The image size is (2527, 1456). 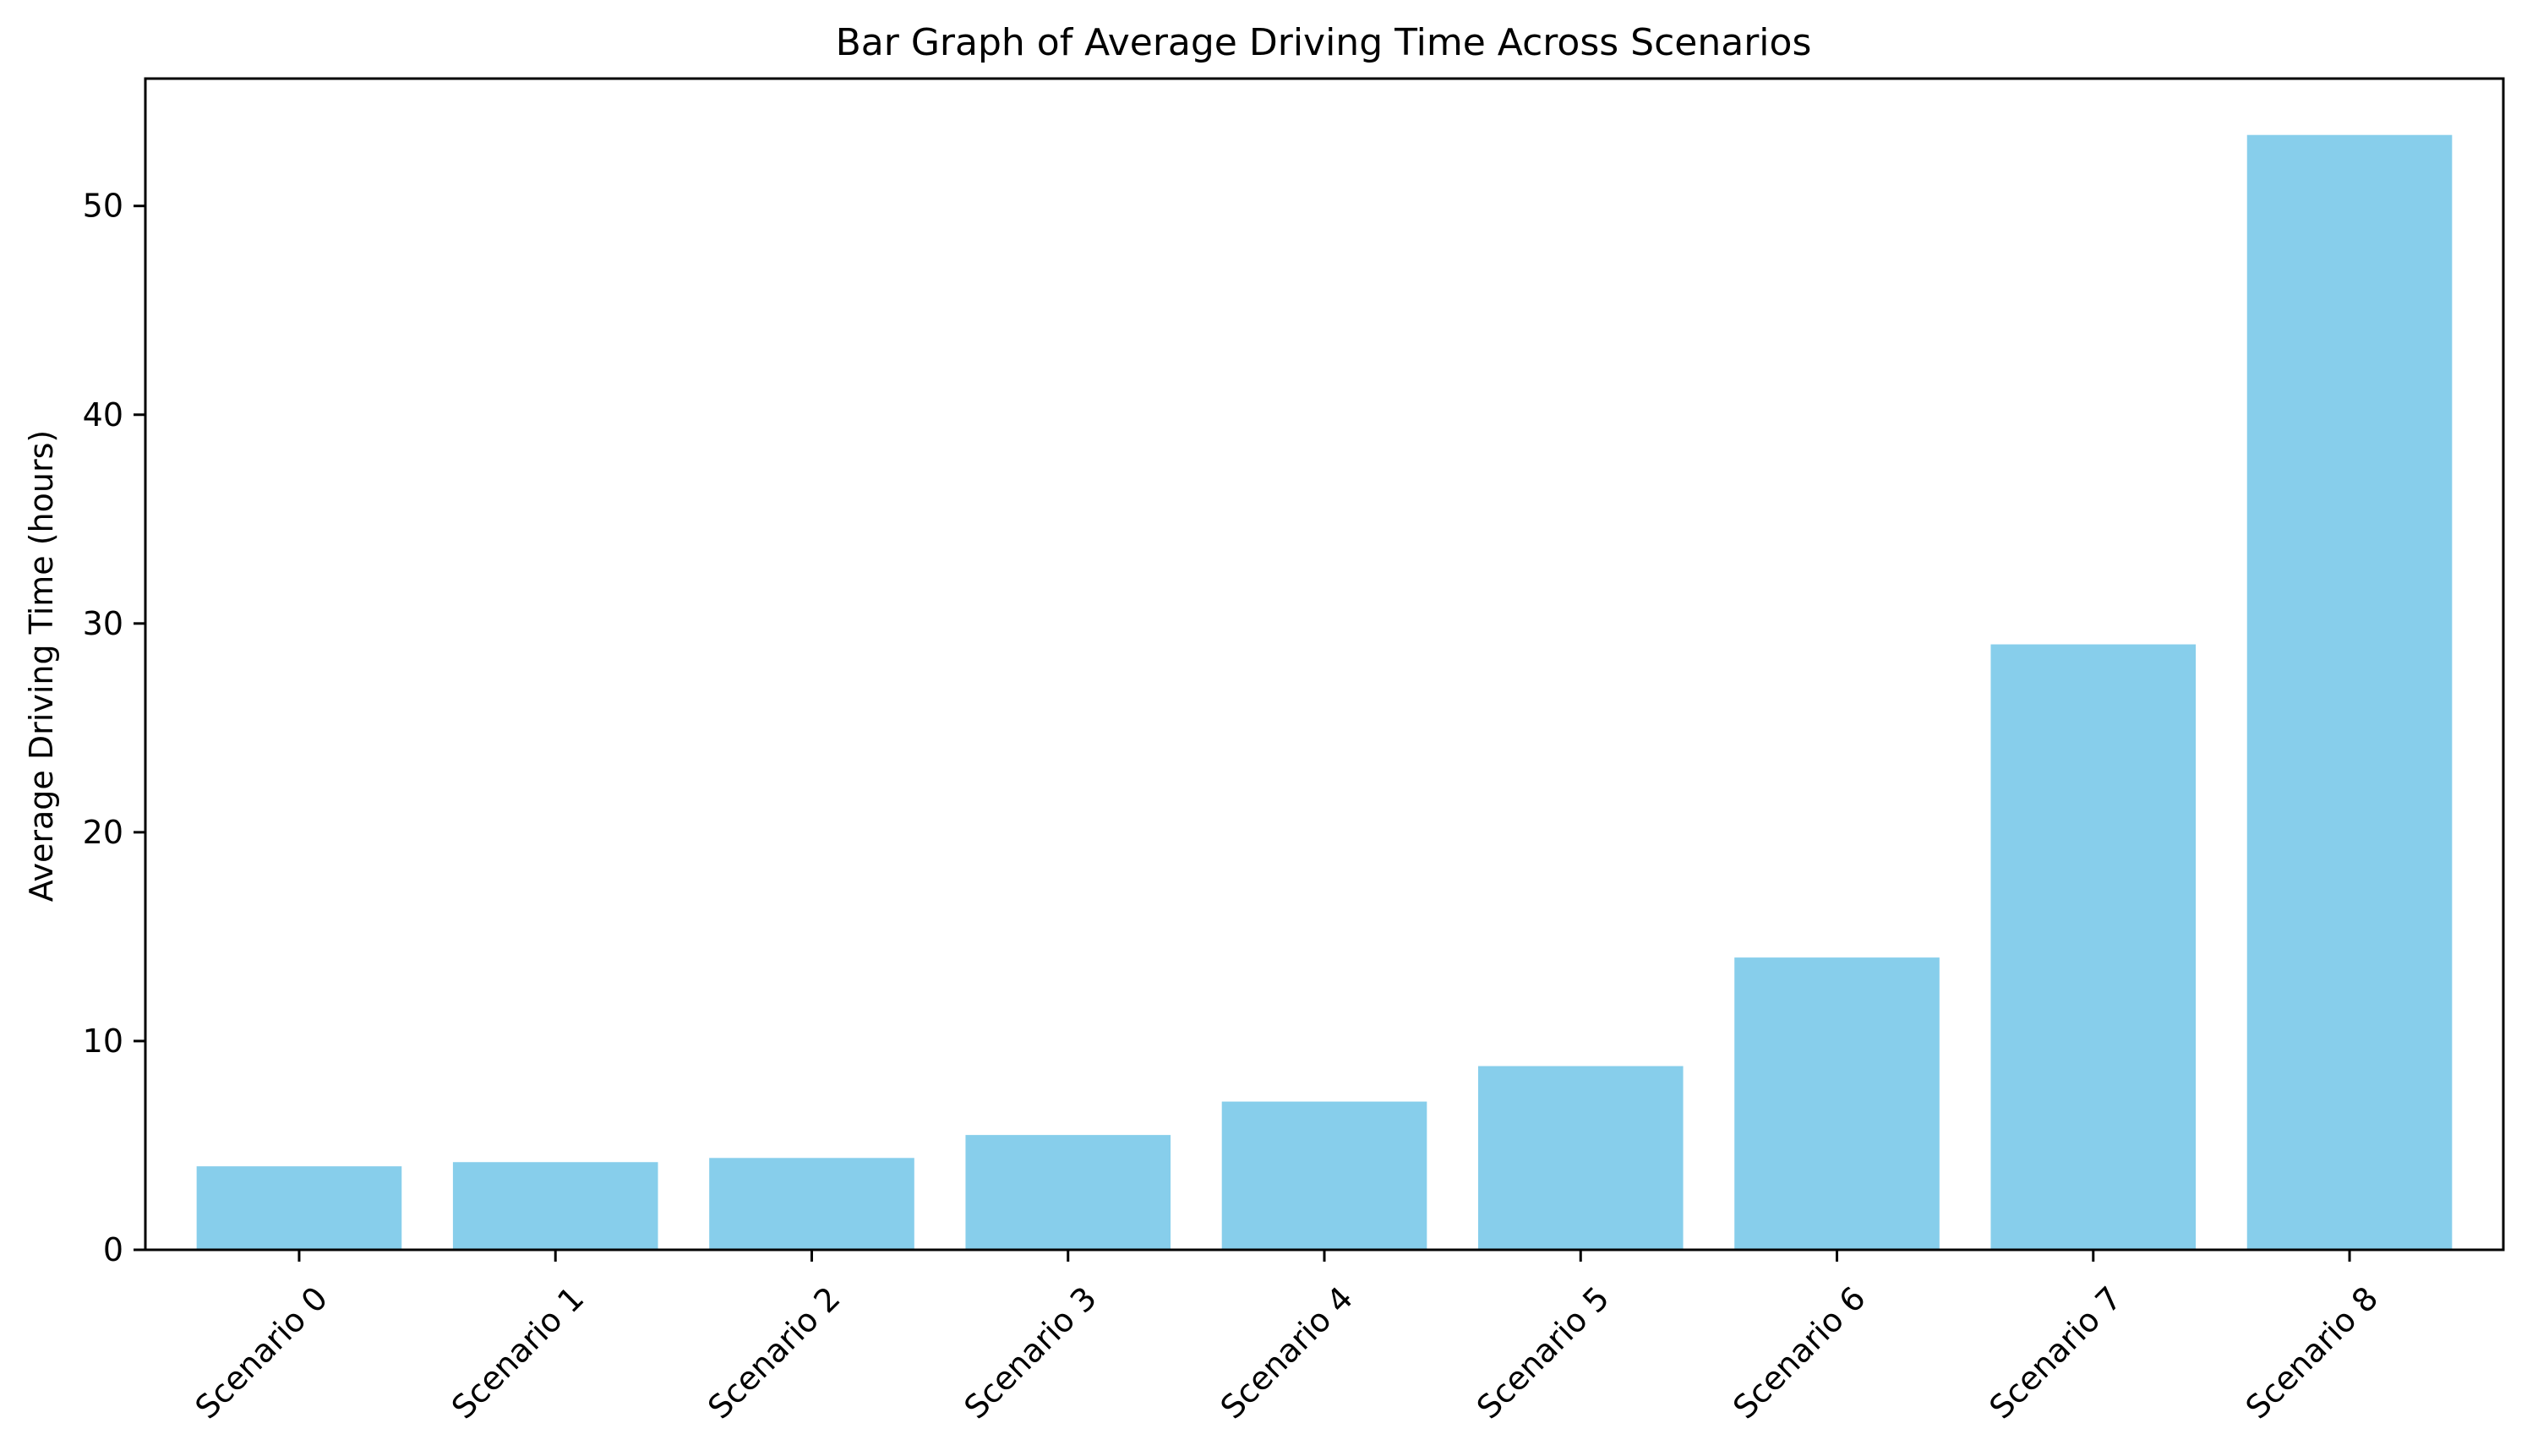 I want to click on x-tick-label: Scenario 8, so click(x=2312, y=1352).